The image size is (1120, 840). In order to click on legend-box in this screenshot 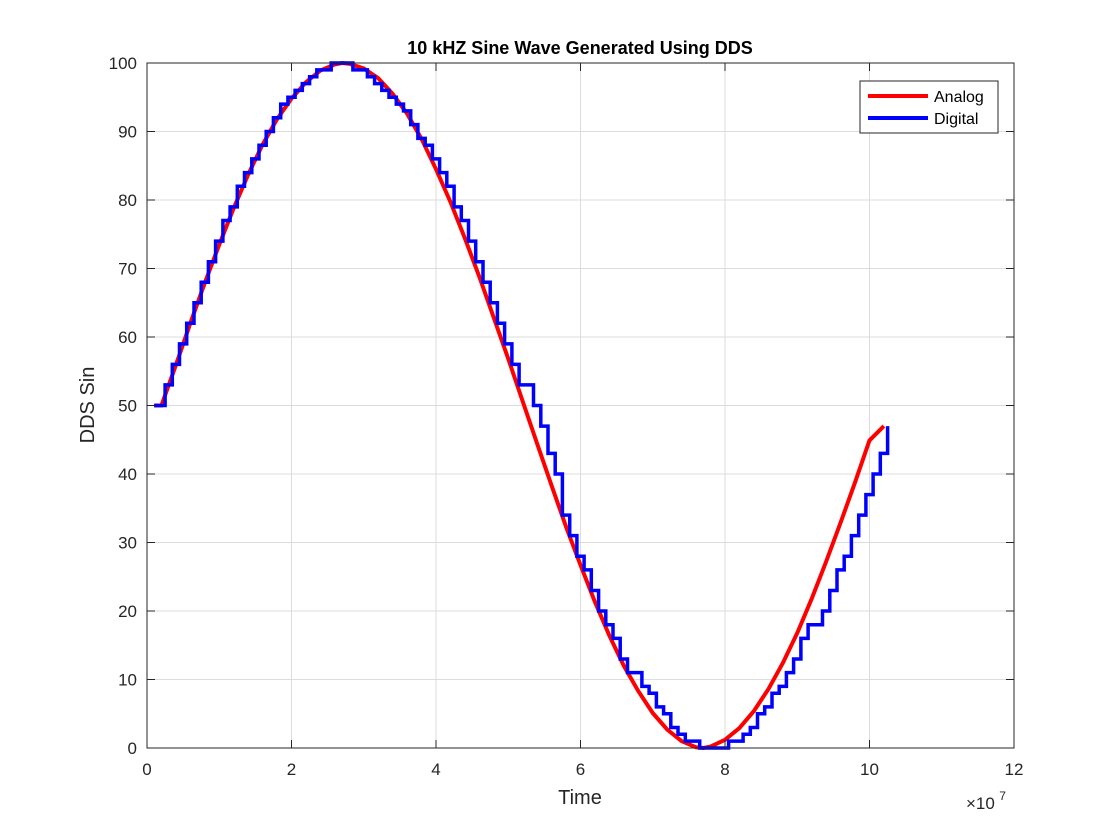, I will do `click(929, 107)`.